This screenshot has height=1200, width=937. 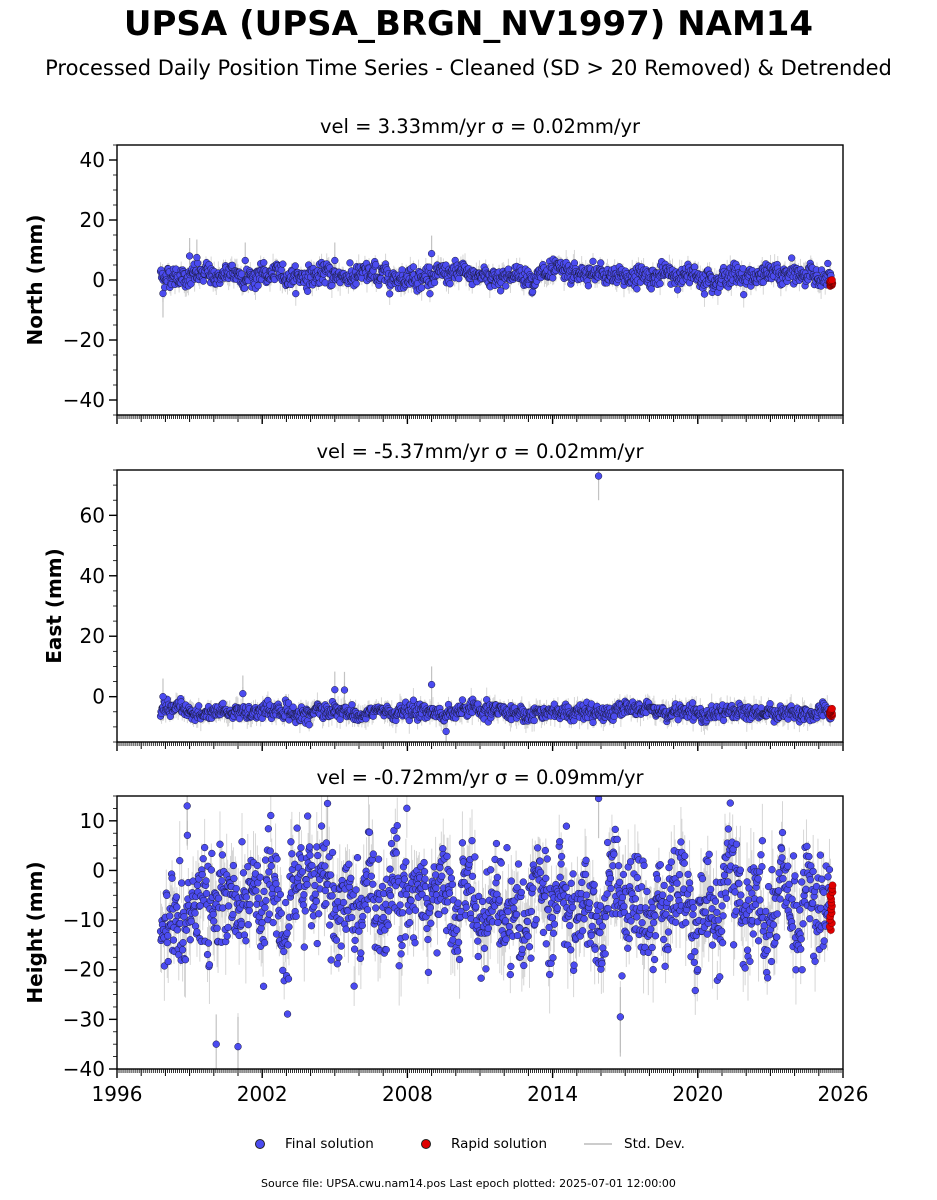 I want to click on chart-title: UPSA (UPSA_BRGN_NV1997) NAM14, so click(x=468, y=24).